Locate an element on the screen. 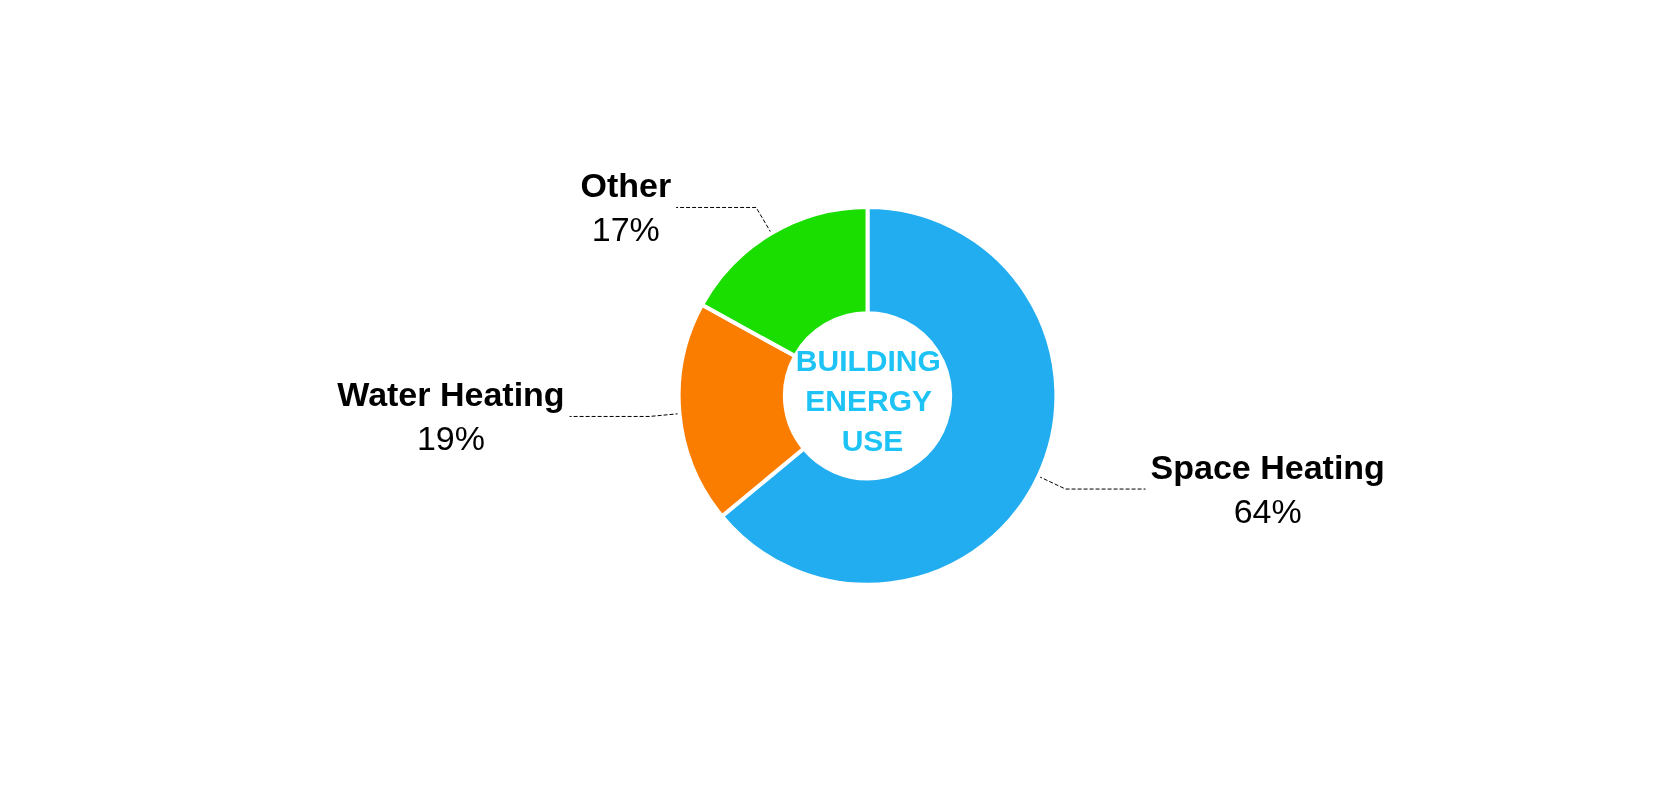 The height and width of the screenshot is (787, 1678). text: BUILDING ENERGY USE is located at coordinates (872, 401).